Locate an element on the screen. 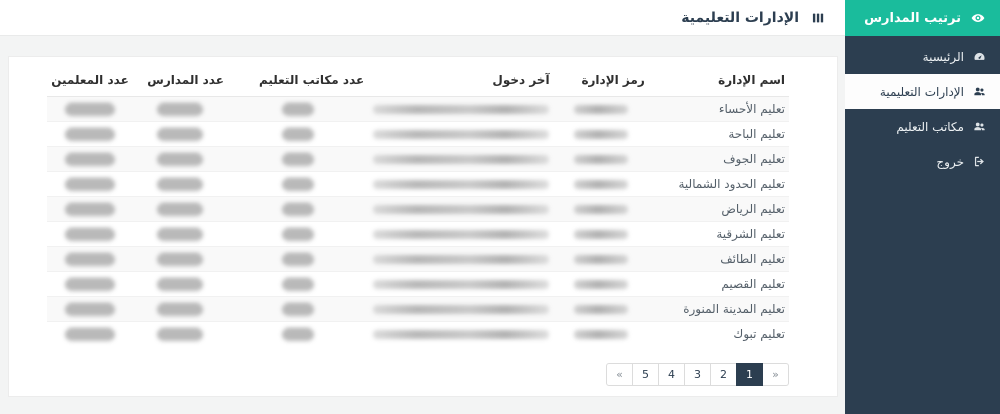 Image resolution: width=1000 pixels, height=414 pixels. table-row: تعليم الرياض is located at coordinates (418, 209).